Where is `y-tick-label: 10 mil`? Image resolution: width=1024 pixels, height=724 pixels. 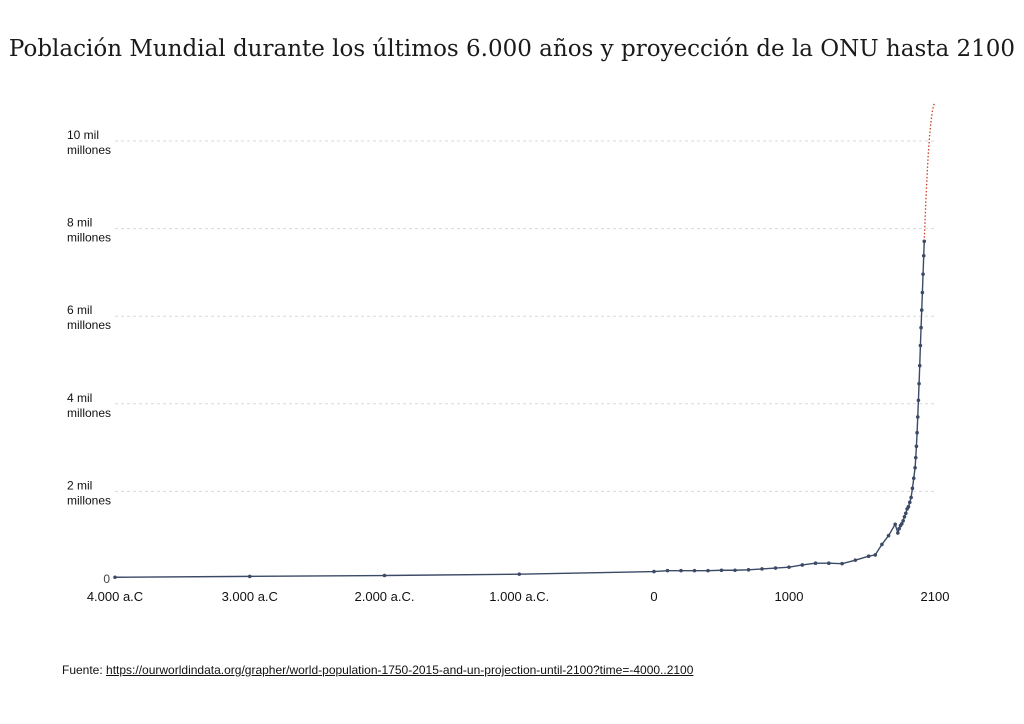 y-tick-label: 10 mil is located at coordinates (83, 135).